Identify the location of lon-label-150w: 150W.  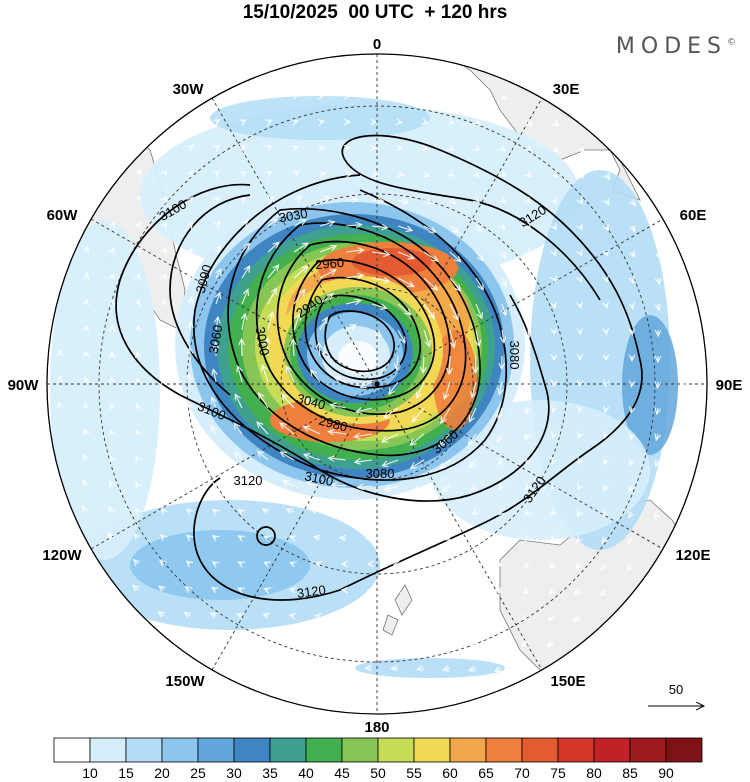
(185, 681).